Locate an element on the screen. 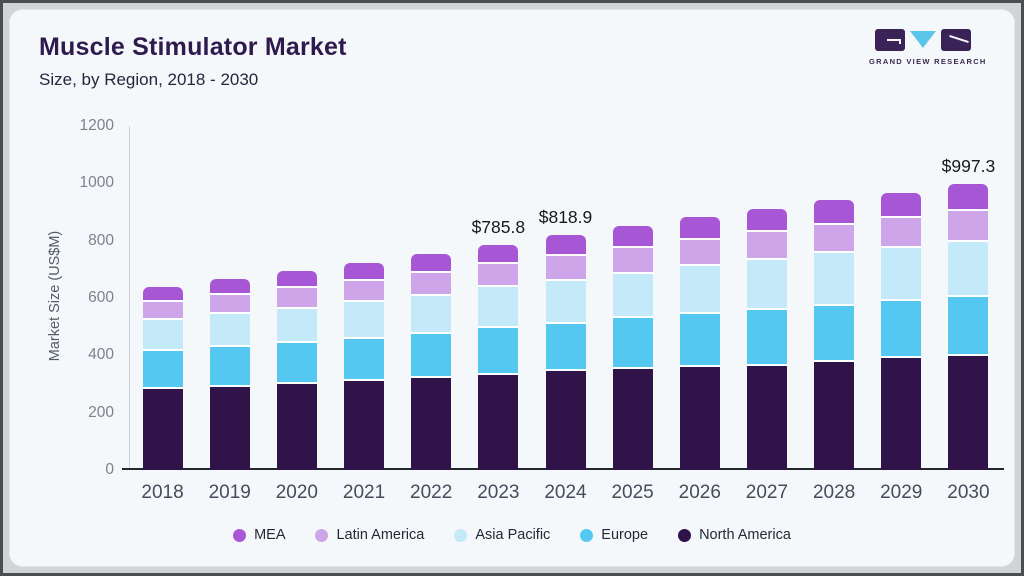 The image size is (1024, 576). x-tick-label: 2019 is located at coordinates (229, 492).